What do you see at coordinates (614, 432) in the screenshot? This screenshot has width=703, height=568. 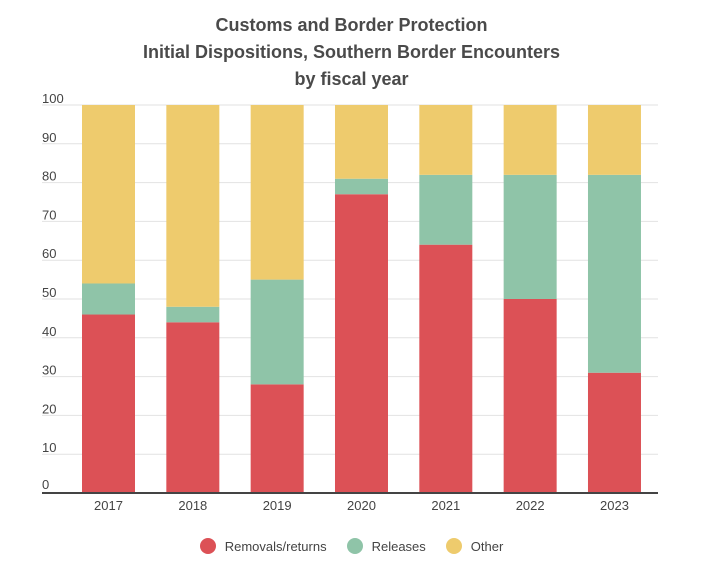 I see `bar-segment-removals-returns-2023` at bounding box center [614, 432].